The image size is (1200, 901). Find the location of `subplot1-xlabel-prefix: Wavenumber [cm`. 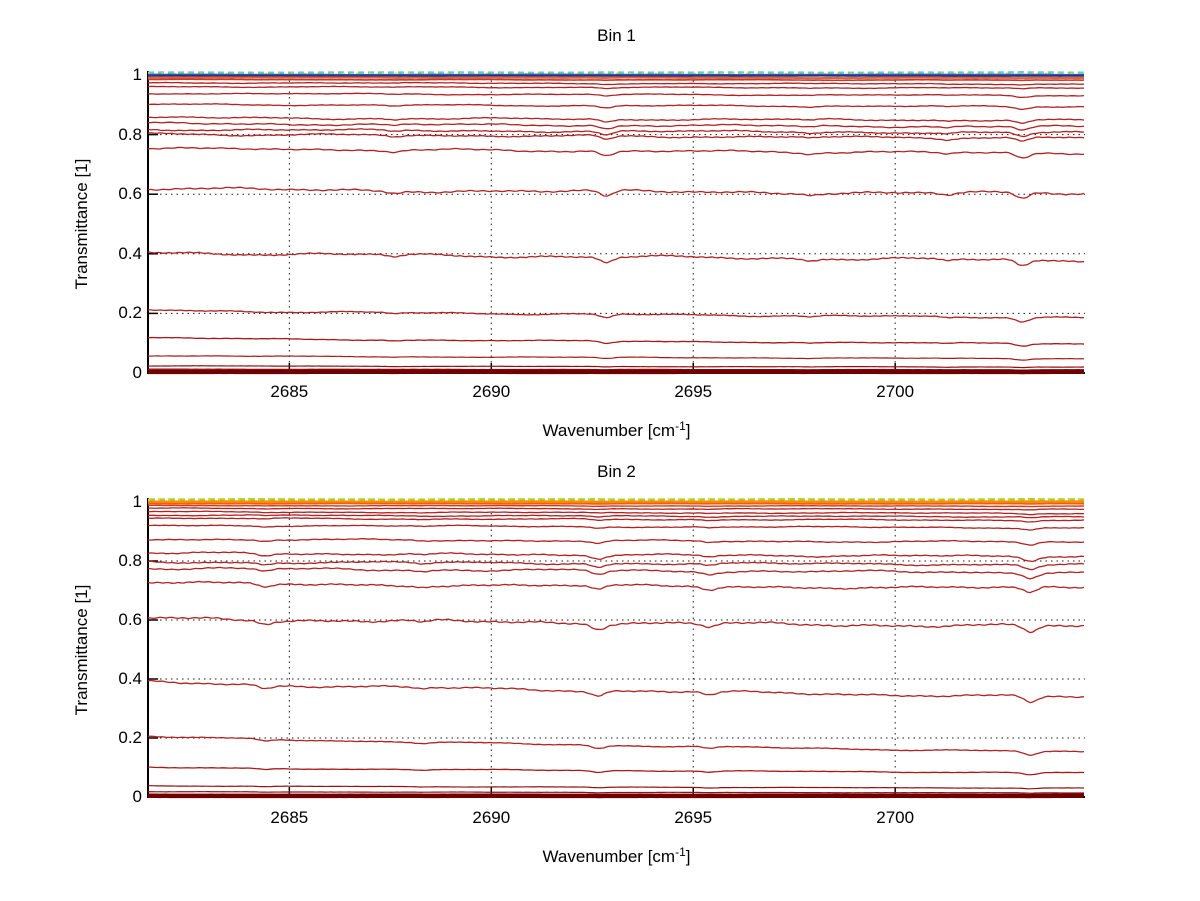

subplot1-xlabel-prefix: Wavenumber [cm is located at coordinates (609, 430).